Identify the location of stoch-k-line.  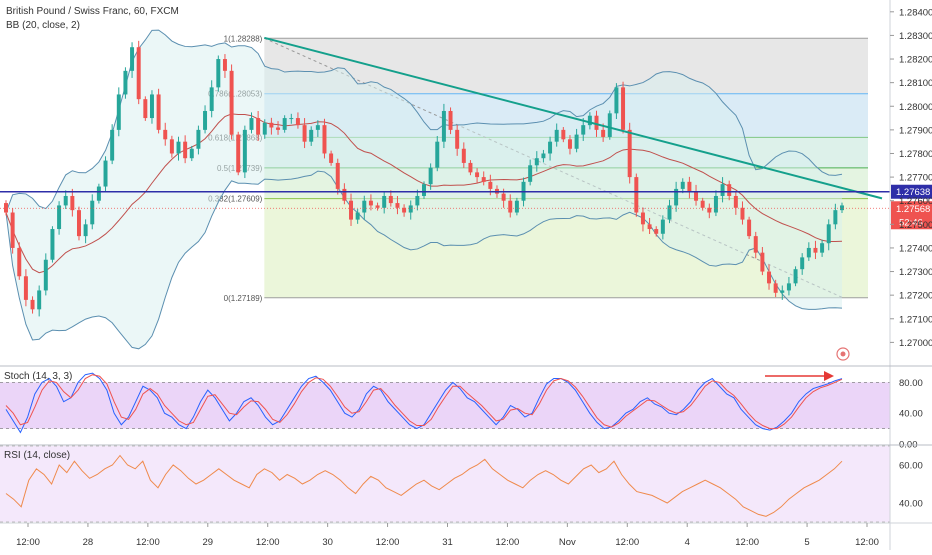
(424, 403).